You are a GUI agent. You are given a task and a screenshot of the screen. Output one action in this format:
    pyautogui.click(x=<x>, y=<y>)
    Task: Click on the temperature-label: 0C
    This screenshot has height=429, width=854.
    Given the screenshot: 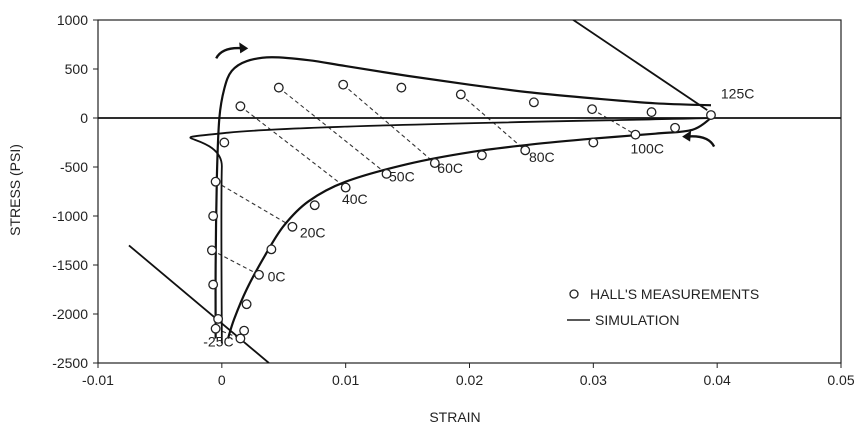 What is the action you would take?
    pyautogui.click(x=277, y=277)
    